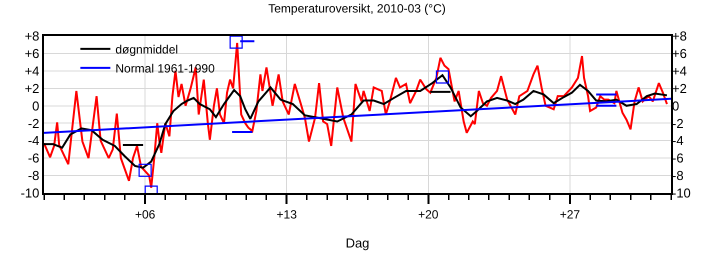 The image size is (714, 265). What do you see at coordinates (679, 70) in the screenshot?
I see `y2-tick-label: +4` at bounding box center [679, 70].